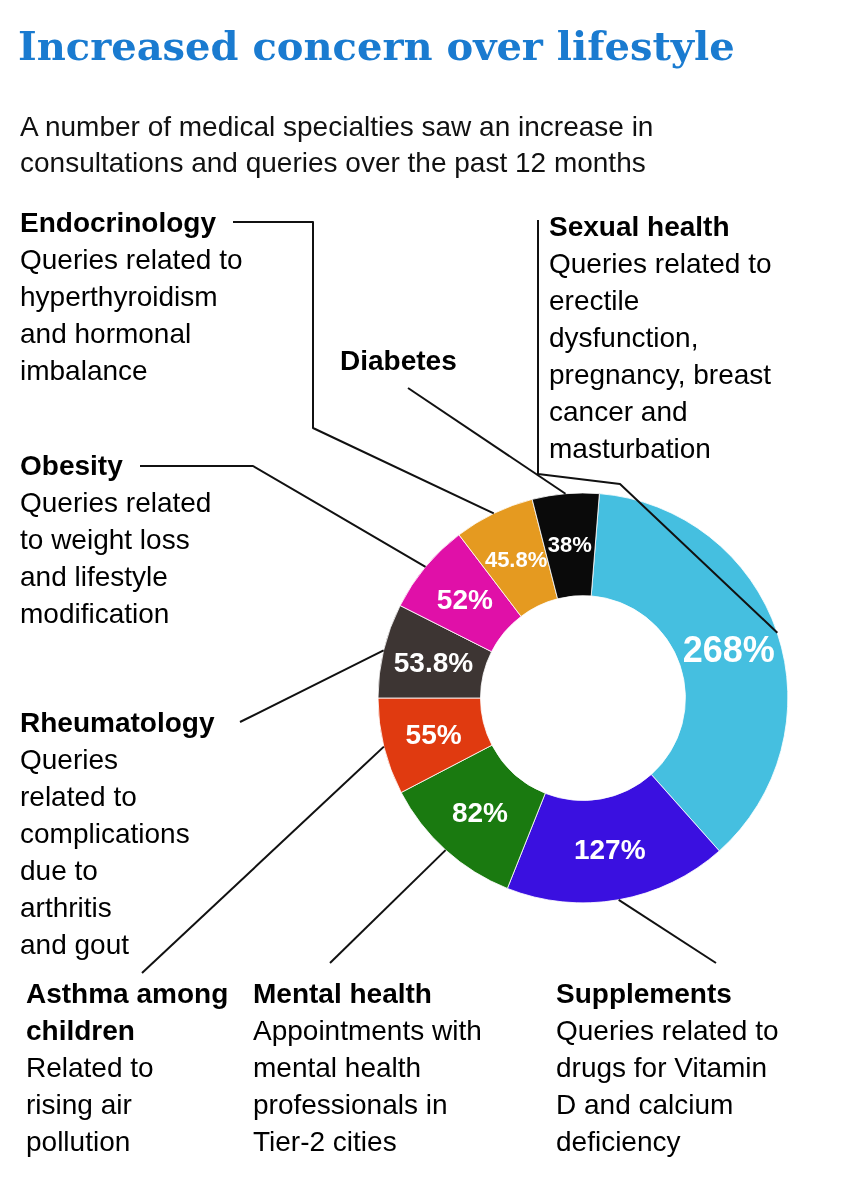  What do you see at coordinates (127, 1012) in the screenshot?
I see `slice-label: Asthma among children` at bounding box center [127, 1012].